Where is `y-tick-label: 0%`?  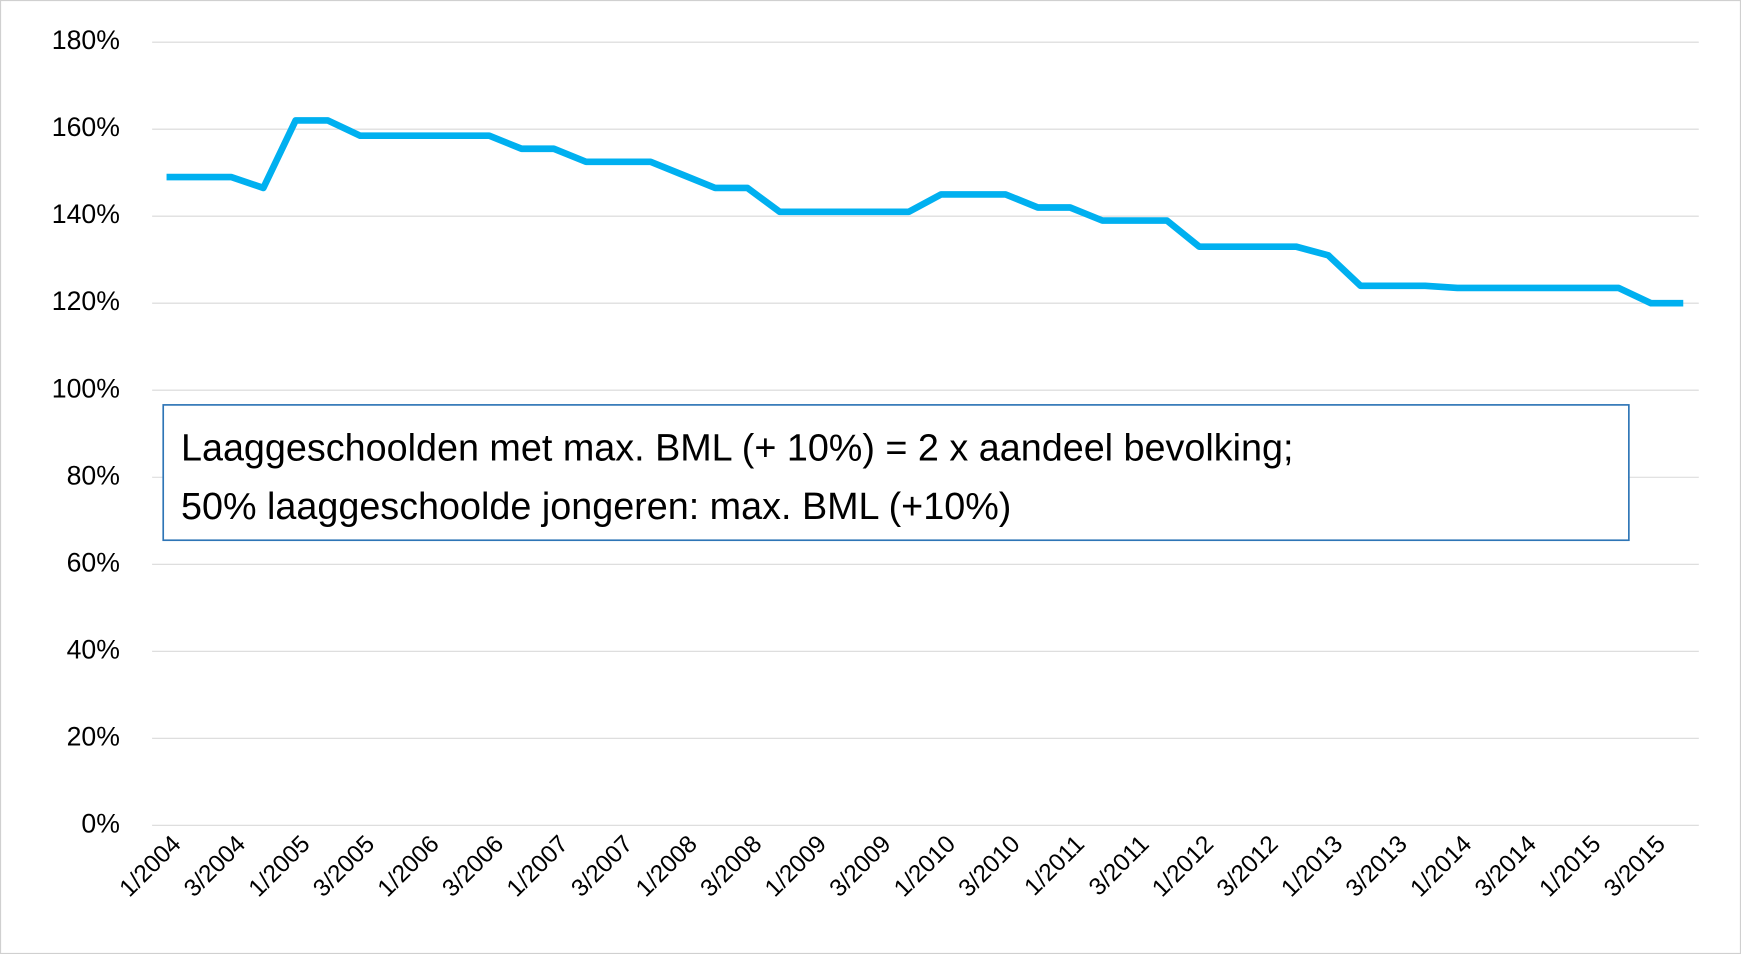
y-tick-label: 0% is located at coordinates (100, 823).